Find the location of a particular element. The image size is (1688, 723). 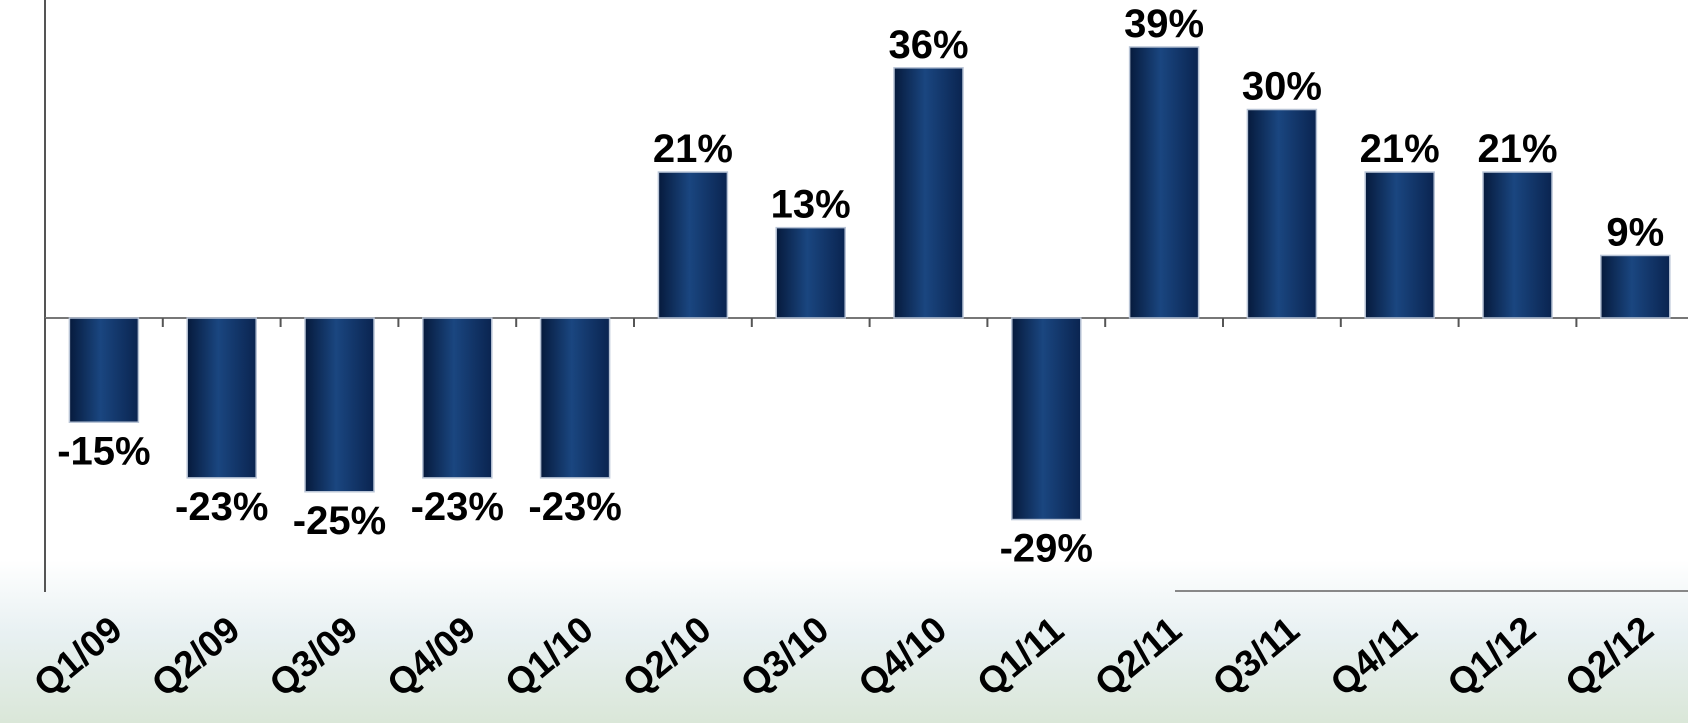

value-label: 30% is located at coordinates (1282, 87).